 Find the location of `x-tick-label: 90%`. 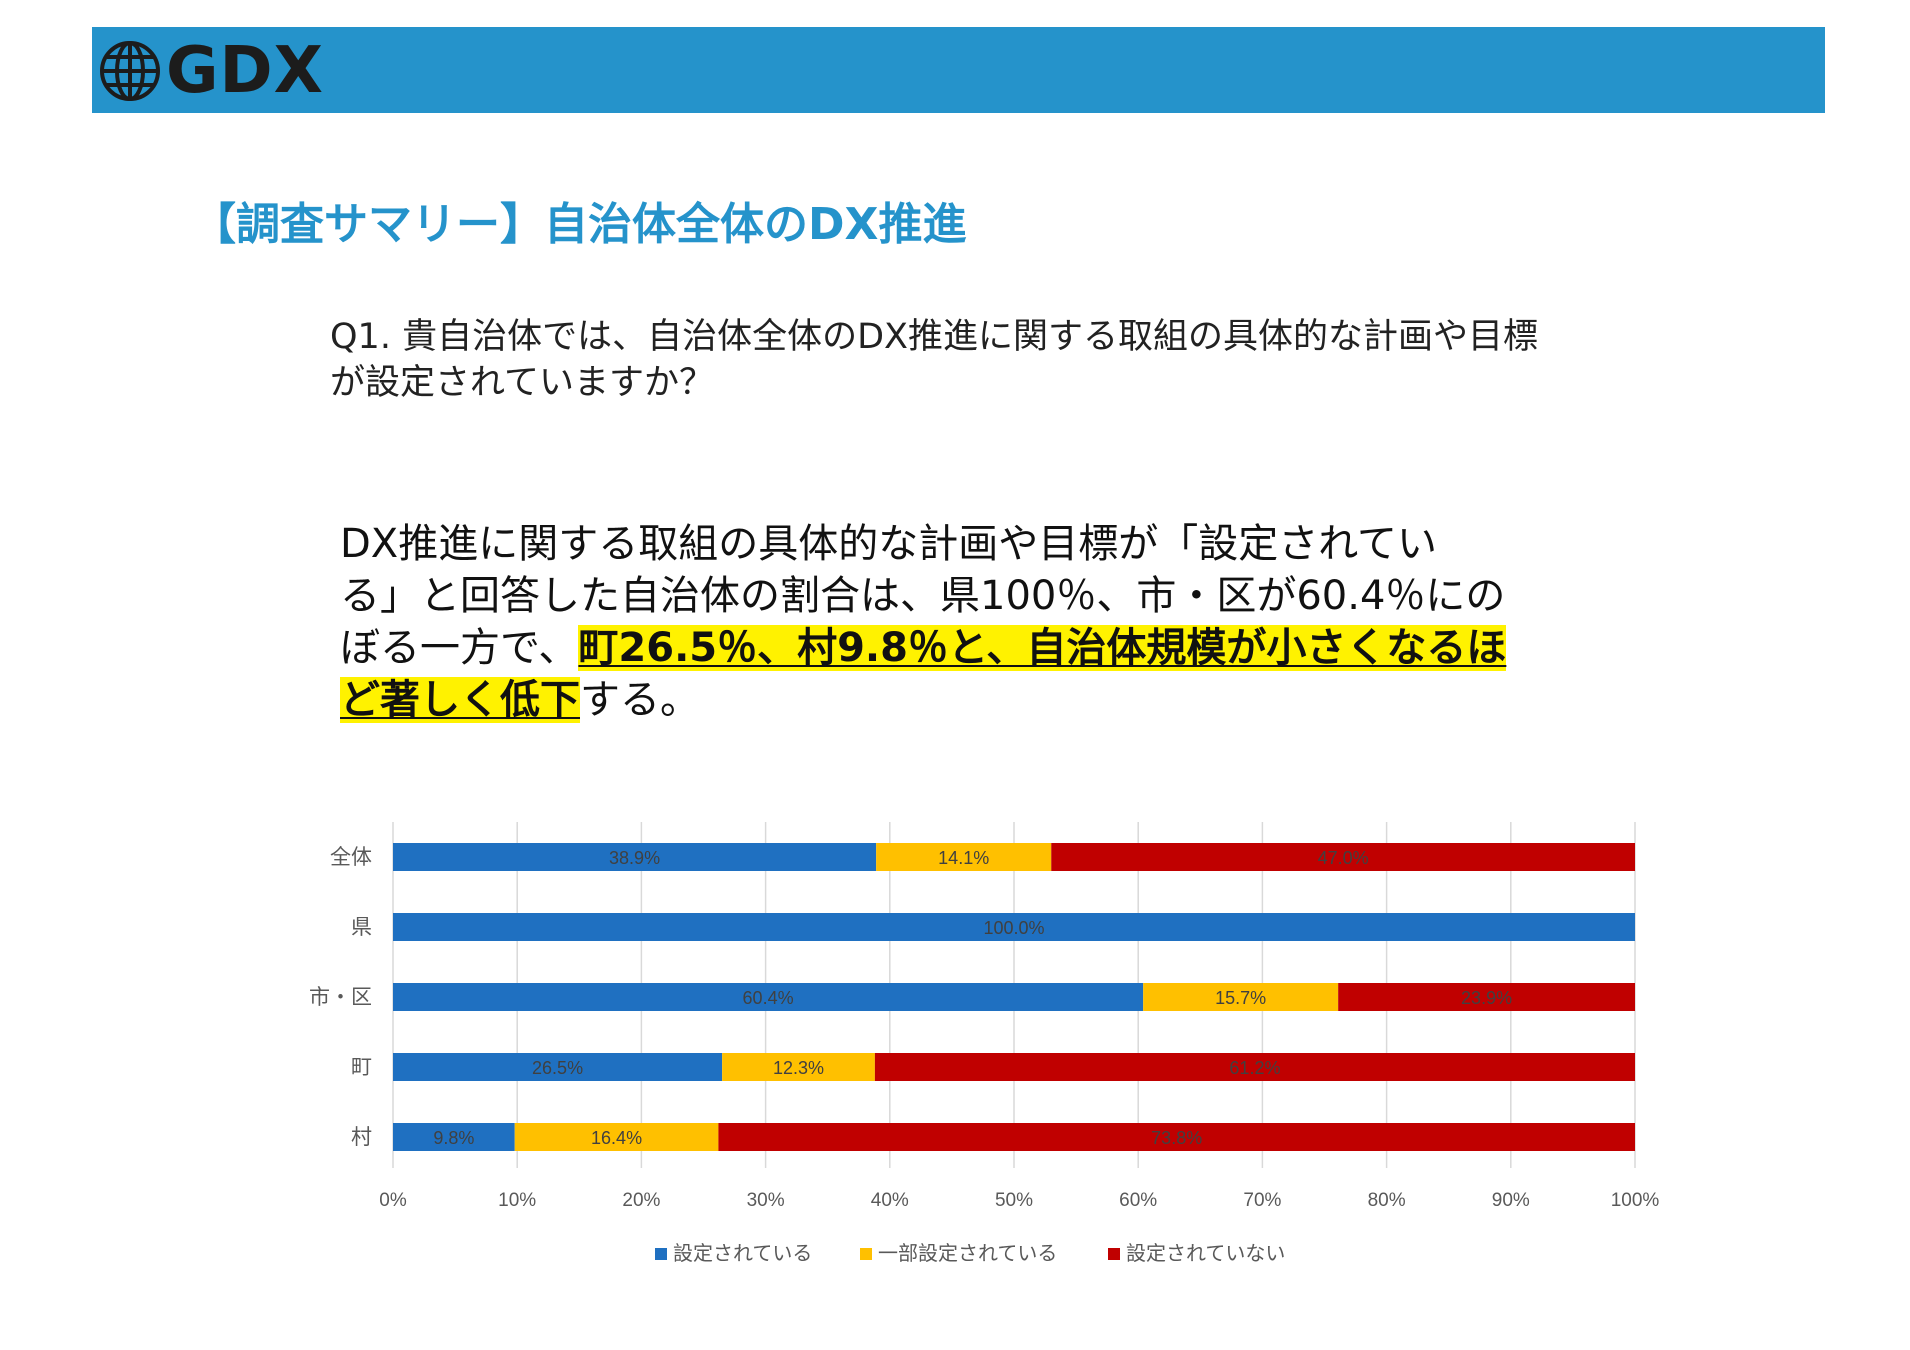

x-tick-label: 90% is located at coordinates (1511, 1200).